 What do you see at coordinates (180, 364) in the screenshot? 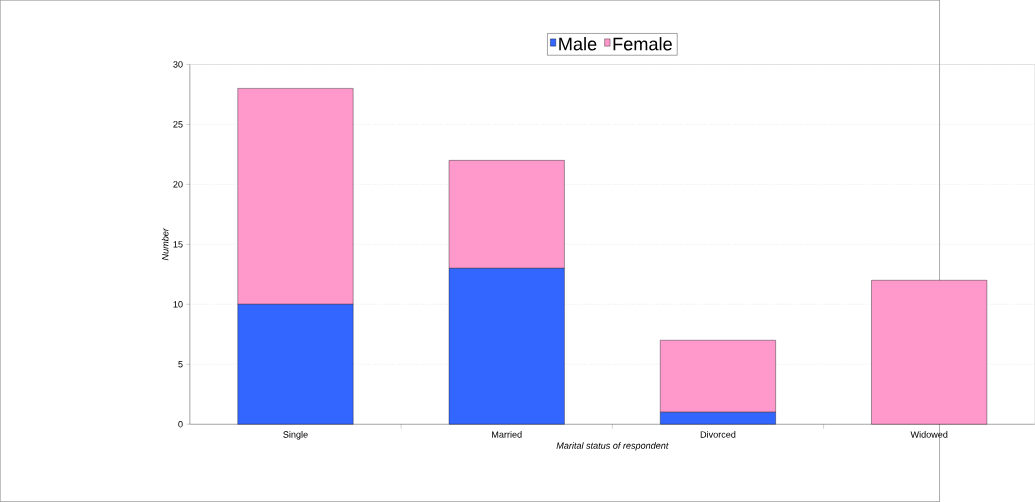
I see `y-tick-label: 5` at bounding box center [180, 364].